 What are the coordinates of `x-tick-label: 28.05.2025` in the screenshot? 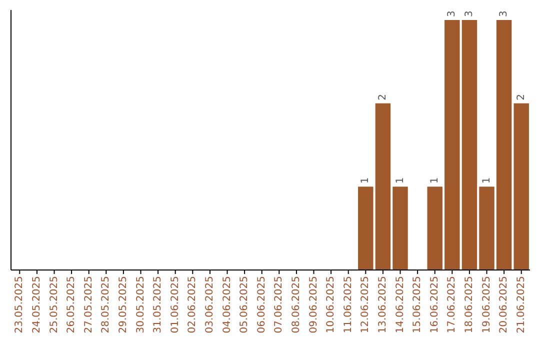 It's located at (106, 305).